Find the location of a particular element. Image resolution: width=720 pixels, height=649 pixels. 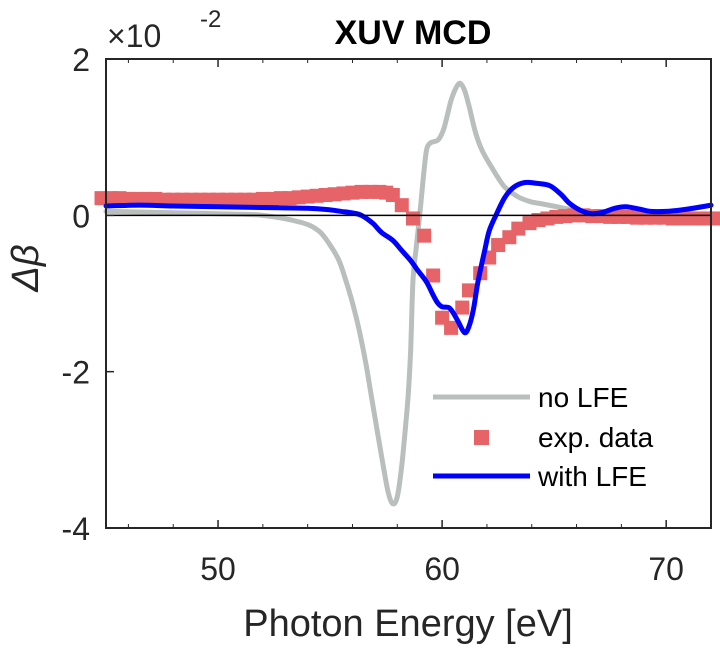

legend: no LFE exp. data with LFE is located at coordinates (543, 437).